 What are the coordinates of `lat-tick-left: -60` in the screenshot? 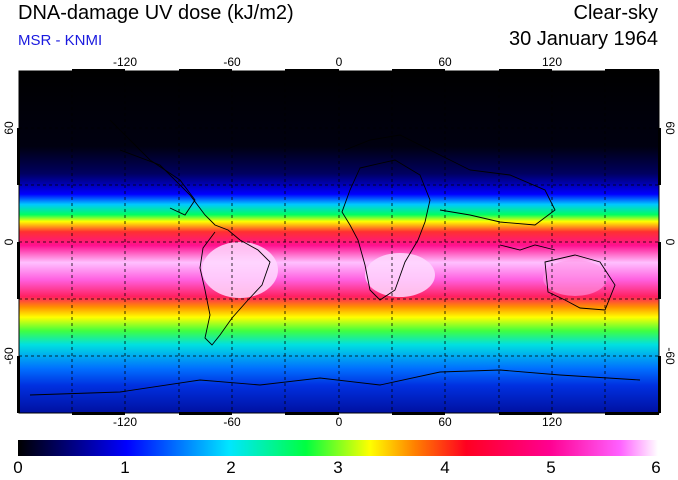 It's located at (9, 356).